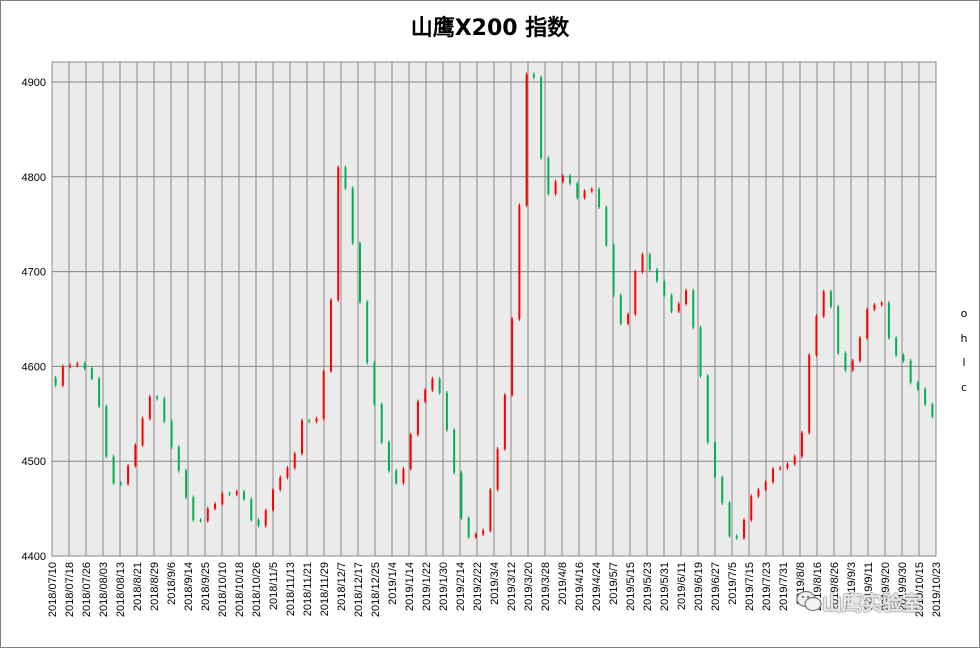  I want to click on watermark-text: 山鹰实验室, so click(872, 603).